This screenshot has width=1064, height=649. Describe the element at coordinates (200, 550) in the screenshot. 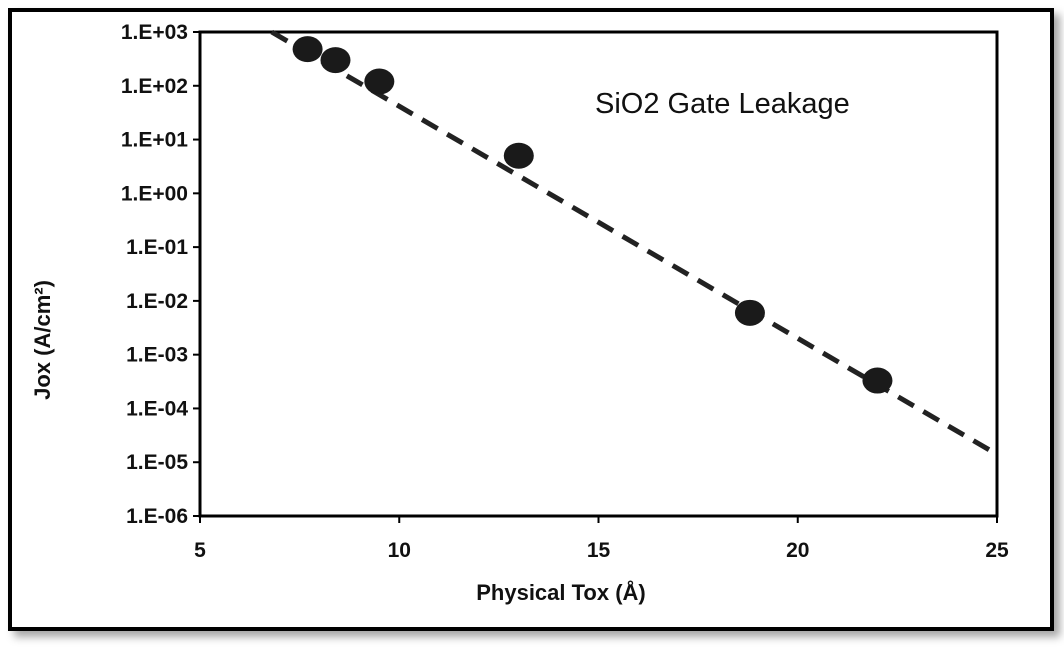

I see `x-tick-label: 5` at that location.